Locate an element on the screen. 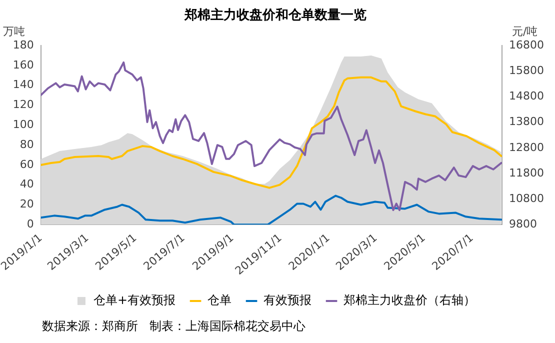 The height and width of the screenshot is (343, 555). legend-label: 仓单+有效预报 is located at coordinates (134, 300).